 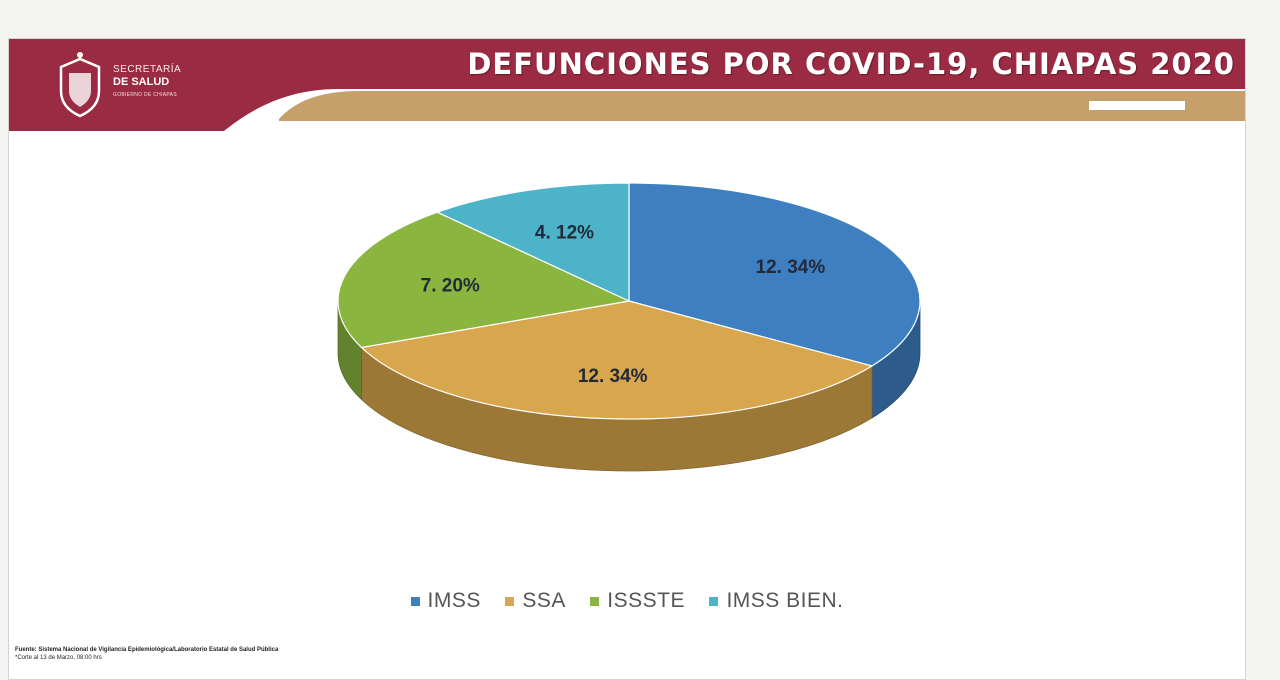 I want to click on header-white-stripe, so click(x=1137, y=105).